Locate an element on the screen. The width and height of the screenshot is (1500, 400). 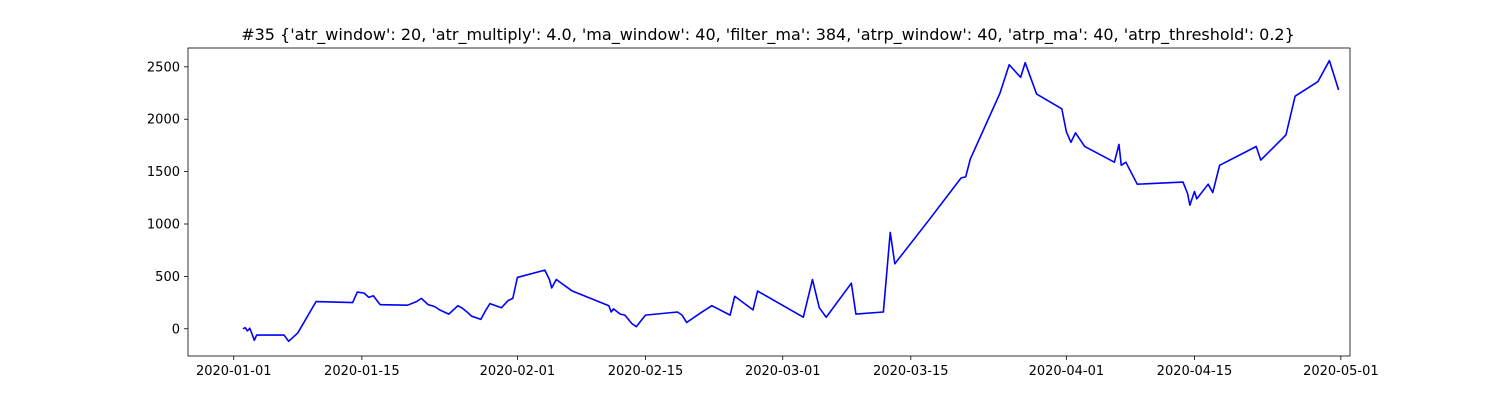
x-tick-label: 2020-03-01 is located at coordinates (783, 371).